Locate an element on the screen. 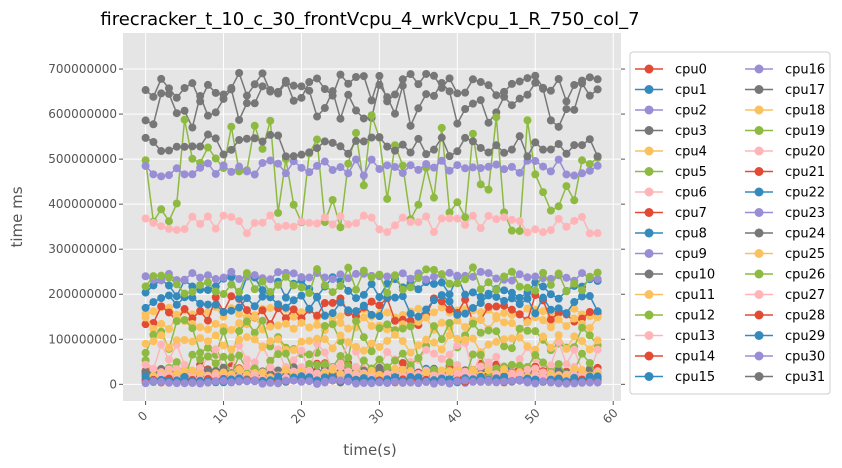 This screenshot has width=842, height=468. y-tick-label-4: 400000000 is located at coordinates (82, 204).